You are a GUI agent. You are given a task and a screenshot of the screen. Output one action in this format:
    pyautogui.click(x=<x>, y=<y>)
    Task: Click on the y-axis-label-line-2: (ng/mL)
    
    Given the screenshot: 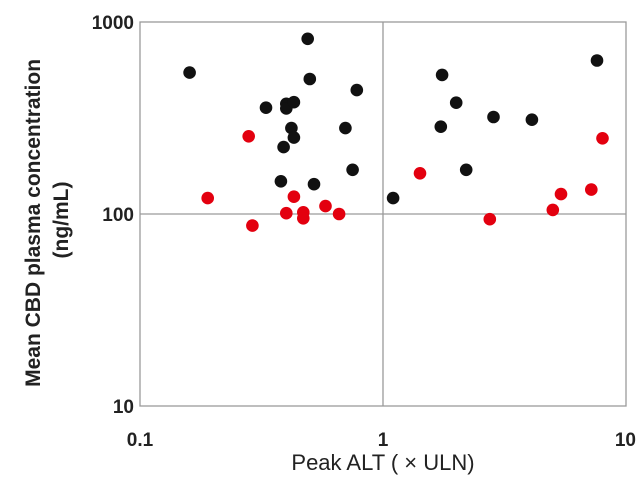 What is the action you would take?
    pyautogui.click(x=61, y=220)
    